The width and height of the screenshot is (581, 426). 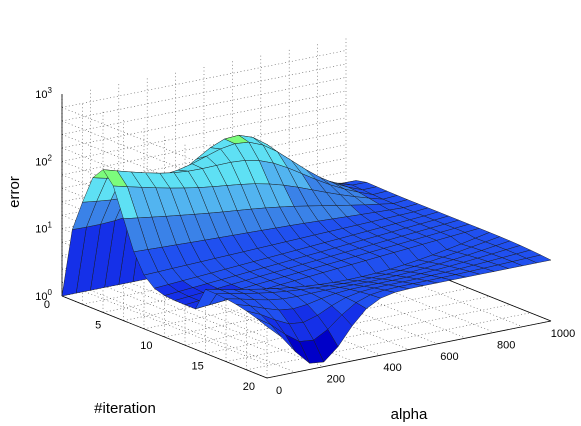 I want to click on x-tick-label: 800, so click(x=506, y=345).